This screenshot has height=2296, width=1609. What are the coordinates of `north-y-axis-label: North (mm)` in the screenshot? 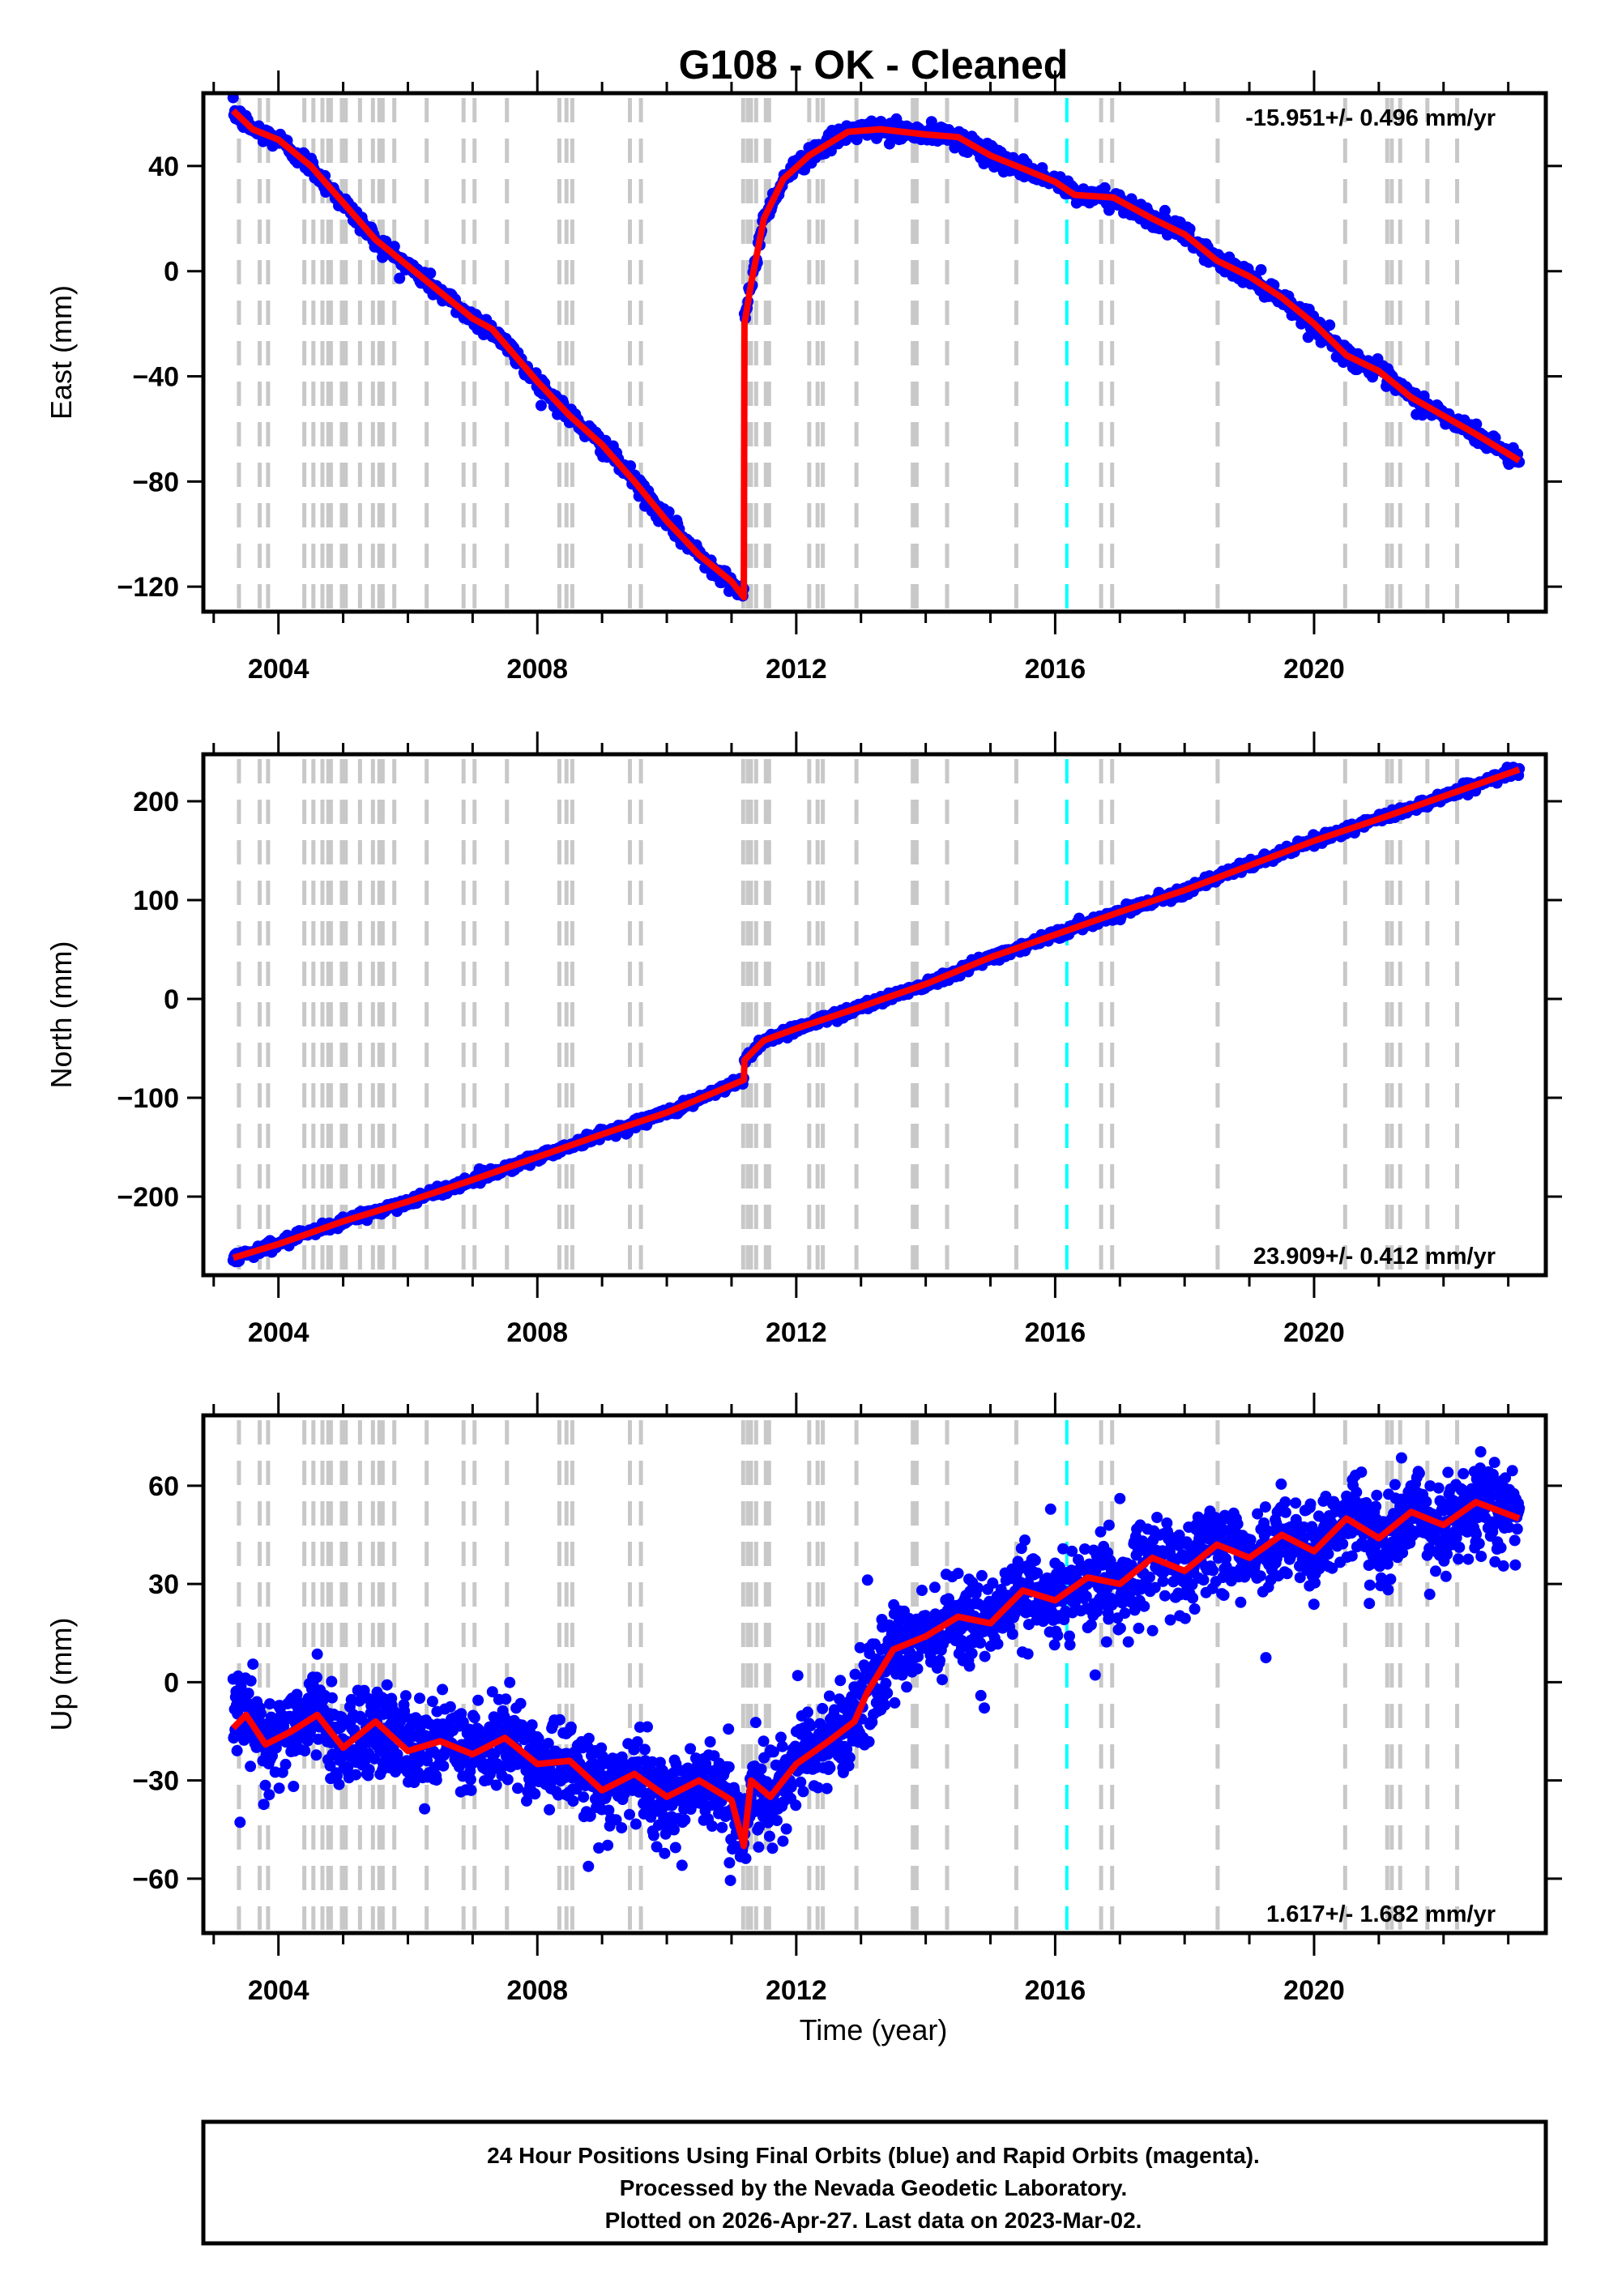 It's located at (62, 1015).